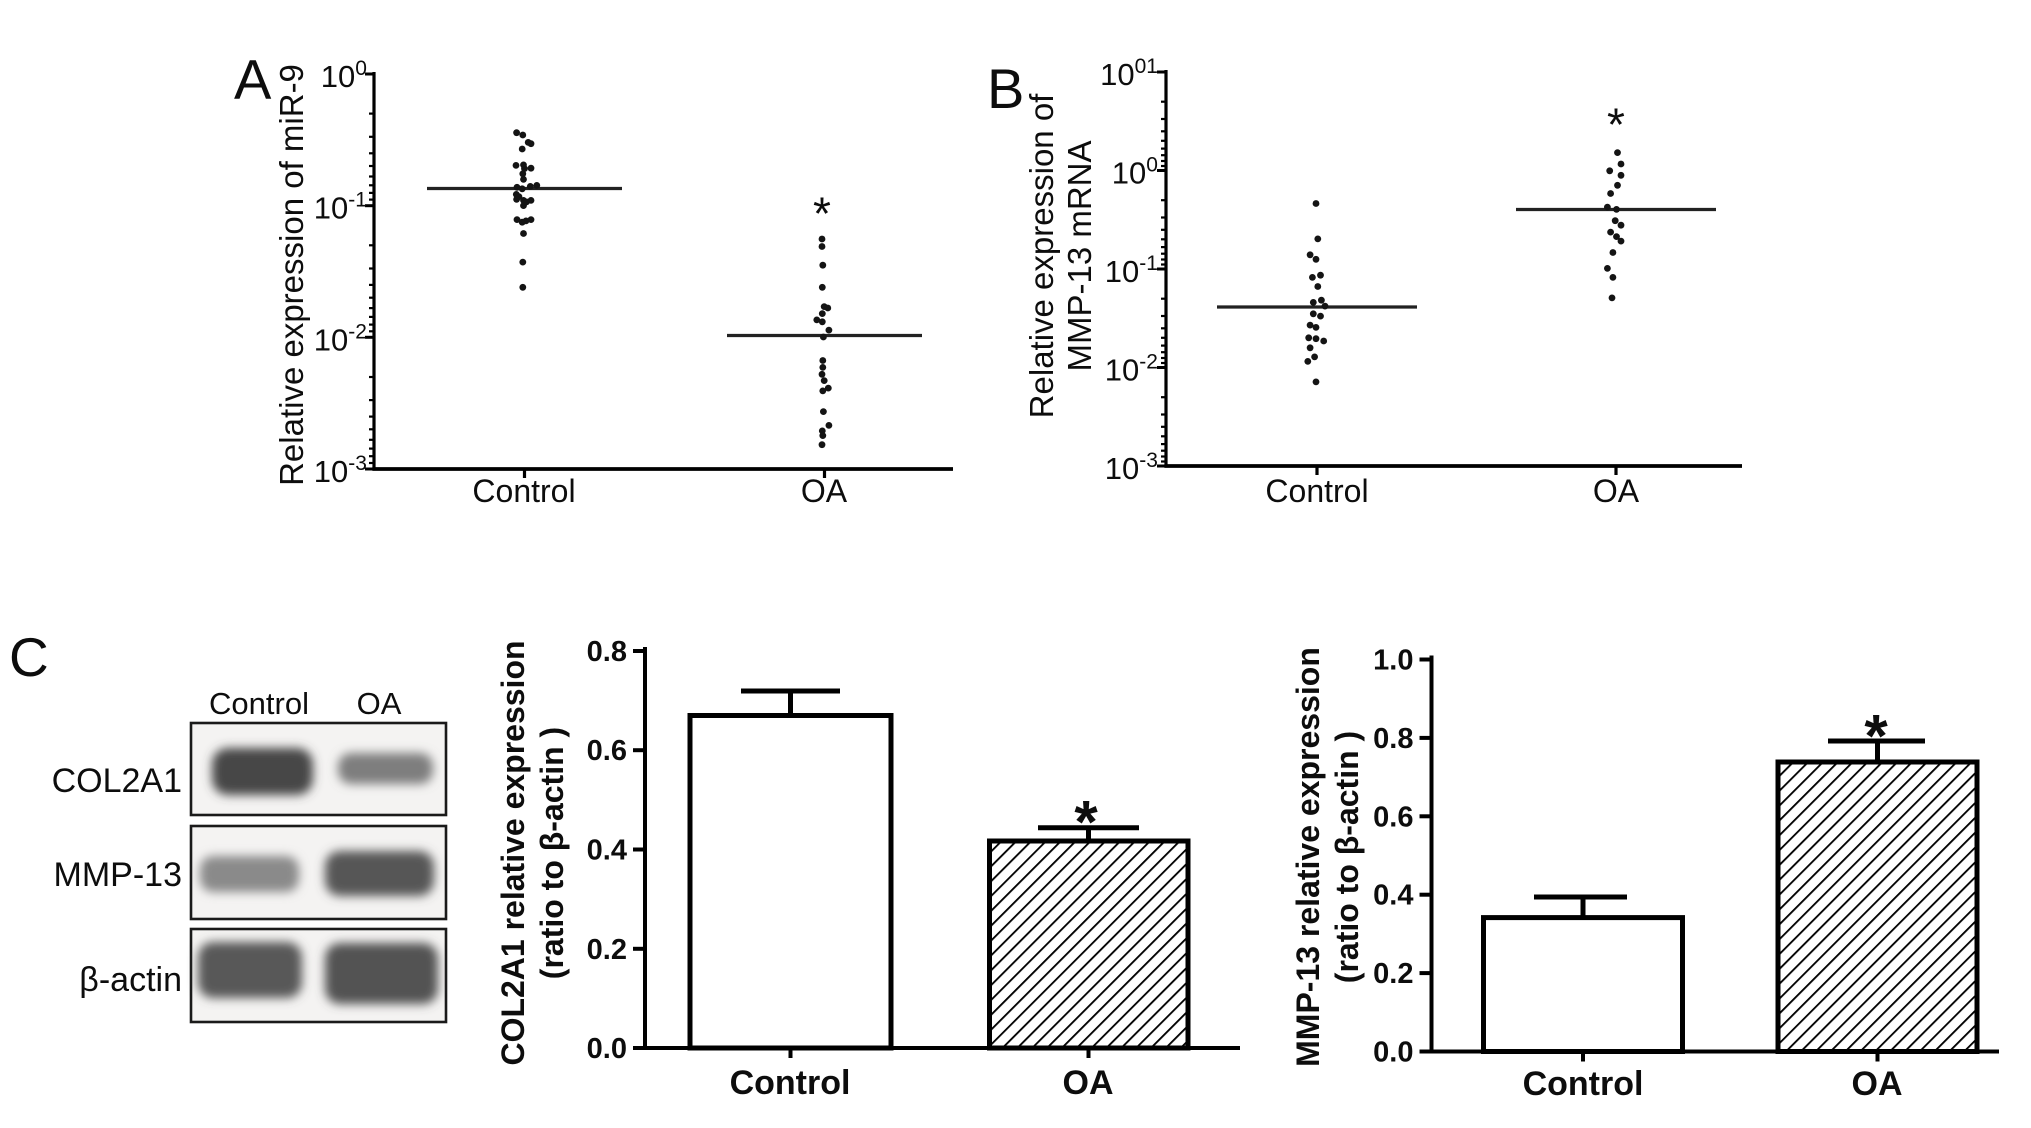  What do you see at coordinates (291, 275) in the screenshot?
I see `svg-text: Relative expression of miR-9` at bounding box center [291, 275].